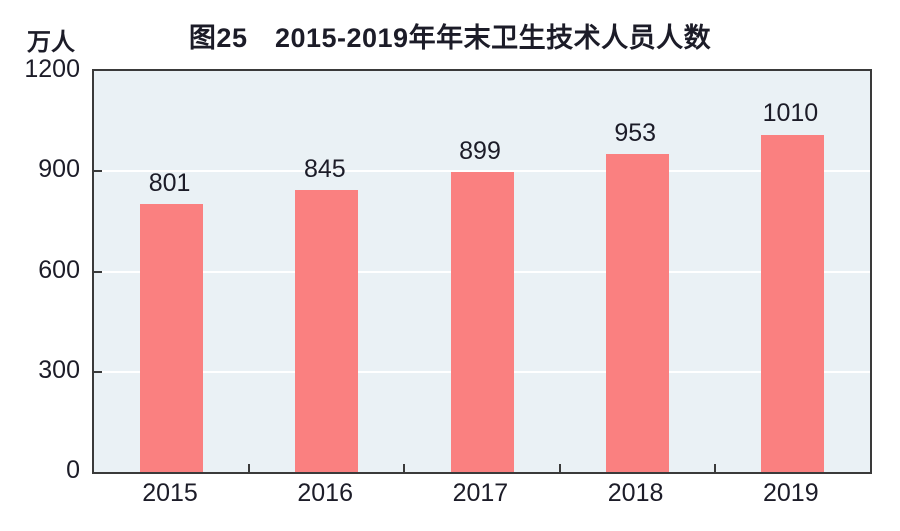 The width and height of the screenshot is (900, 531). I want to click on bar-2019, so click(792, 303).